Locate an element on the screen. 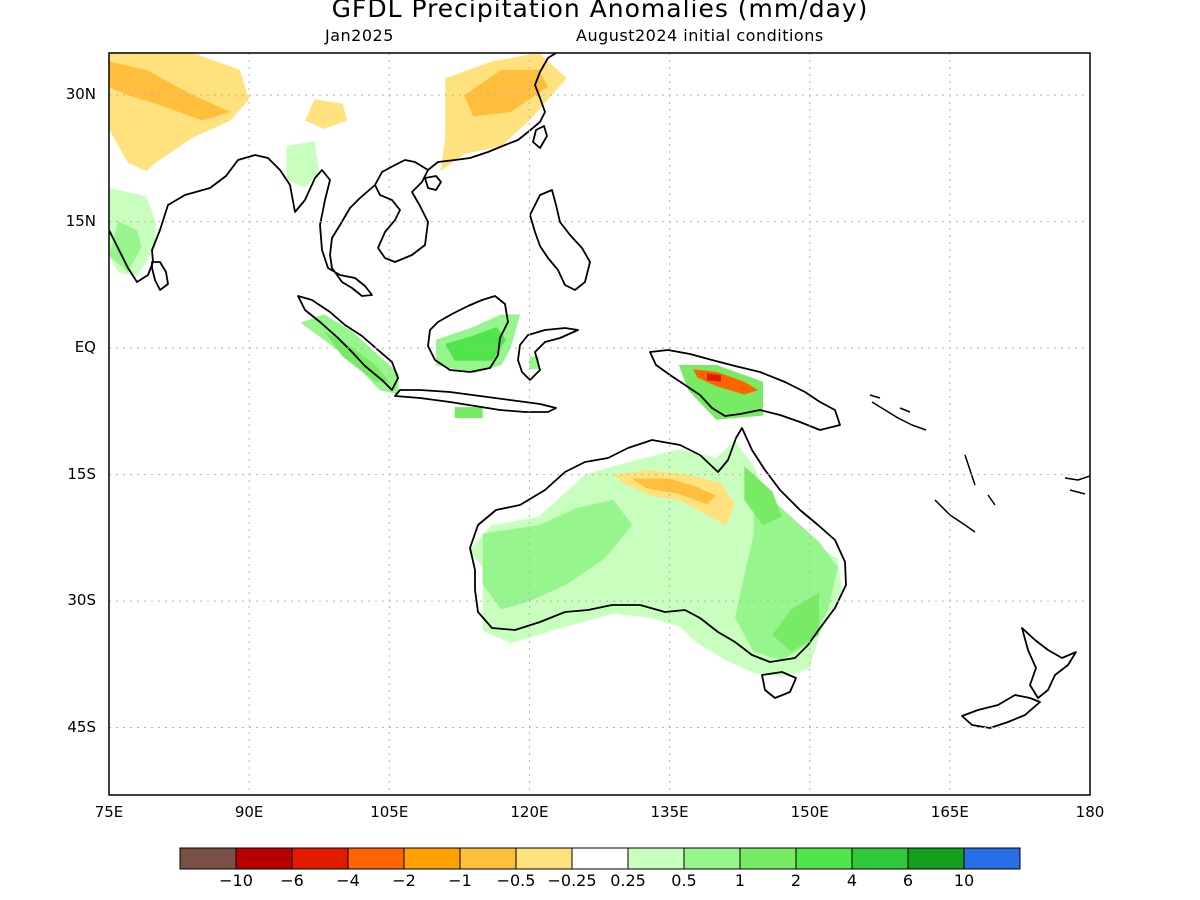  colorbar-label: 4 is located at coordinates (852, 880).